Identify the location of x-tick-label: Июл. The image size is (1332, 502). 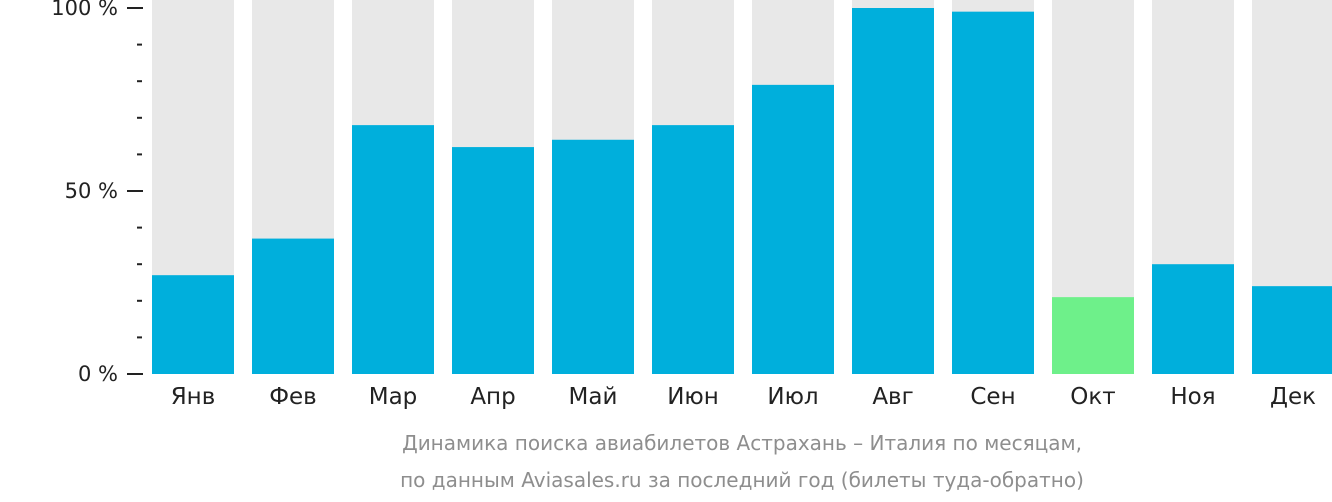
(792, 397).